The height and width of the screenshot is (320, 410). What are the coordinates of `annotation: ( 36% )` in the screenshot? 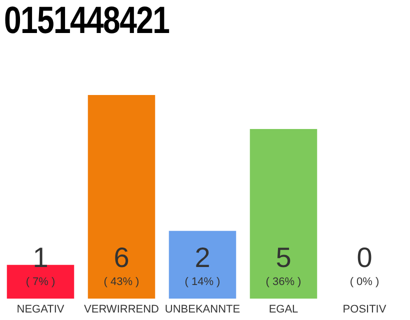 It's located at (284, 282).